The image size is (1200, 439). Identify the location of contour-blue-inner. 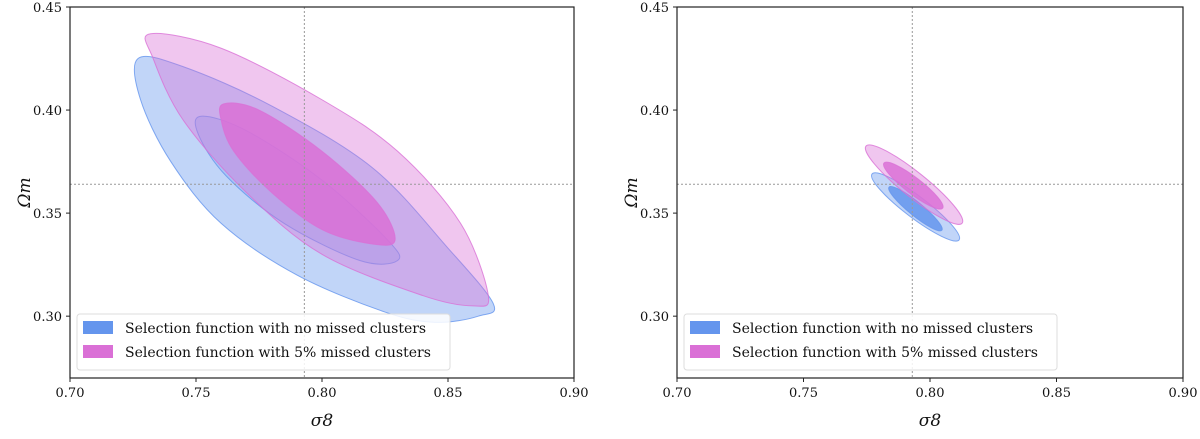
(915, 209).